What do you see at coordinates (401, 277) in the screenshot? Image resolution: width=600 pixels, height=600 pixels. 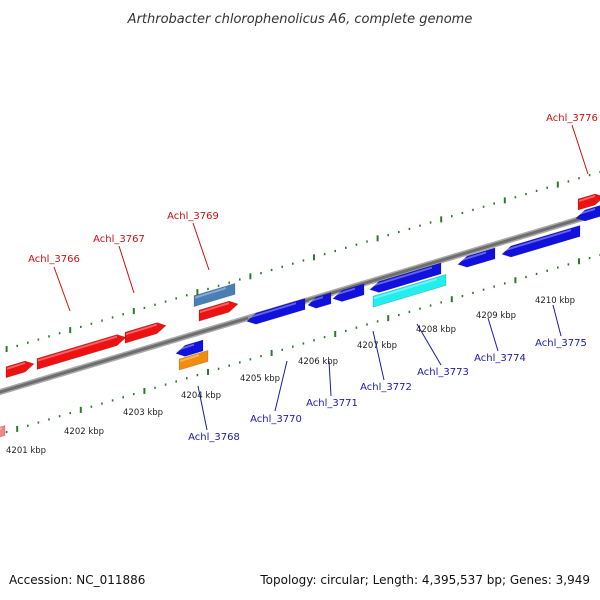 I see `gene-achl-3773-highlight` at bounding box center [401, 277].